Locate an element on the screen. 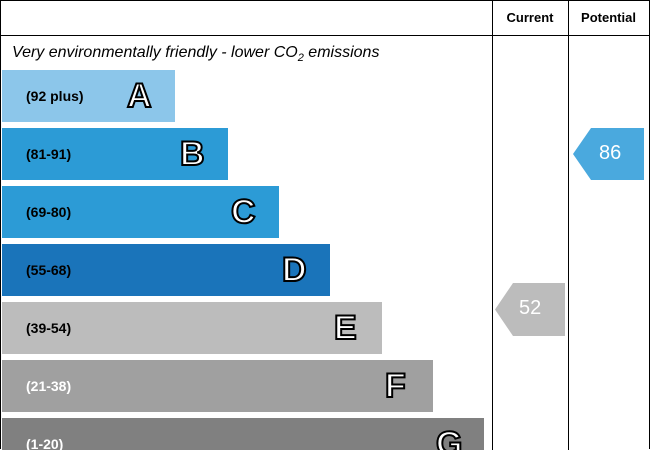 The image size is (650, 450). band-letter: F is located at coordinates (395, 386).